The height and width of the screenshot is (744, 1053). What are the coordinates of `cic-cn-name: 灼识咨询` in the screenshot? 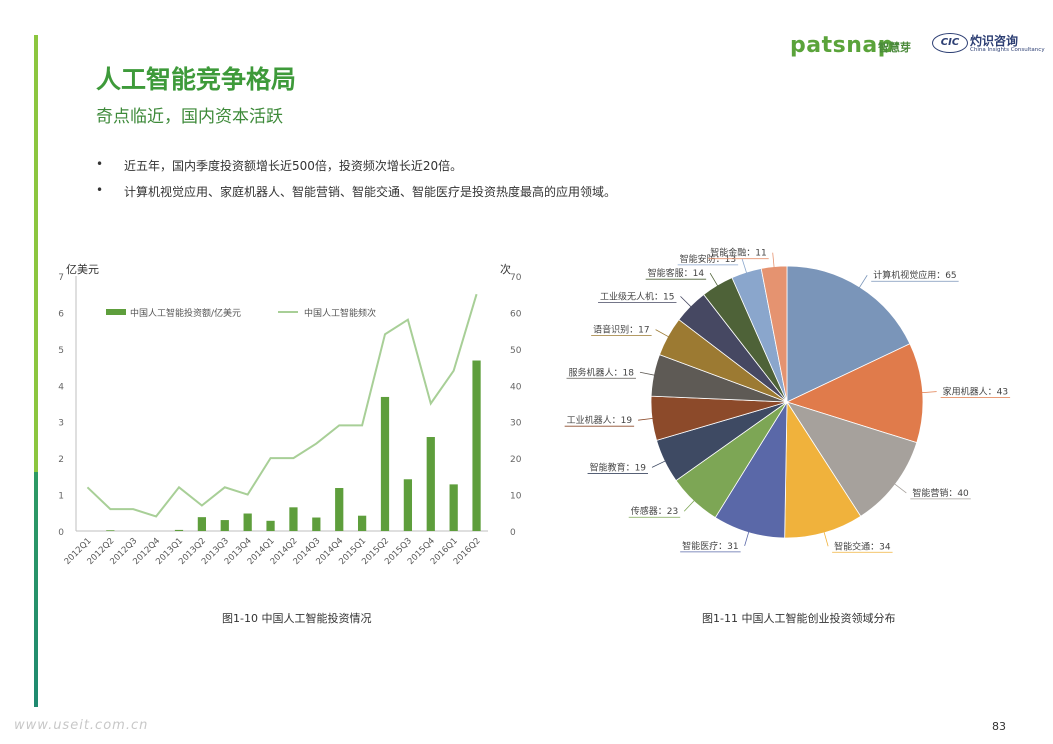 It's located at (994, 41).